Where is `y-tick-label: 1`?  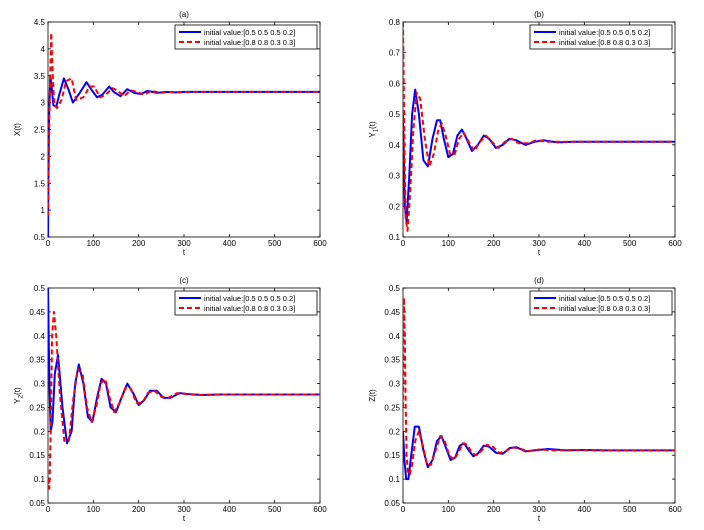
y-tick-label: 1 is located at coordinates (43, 210).